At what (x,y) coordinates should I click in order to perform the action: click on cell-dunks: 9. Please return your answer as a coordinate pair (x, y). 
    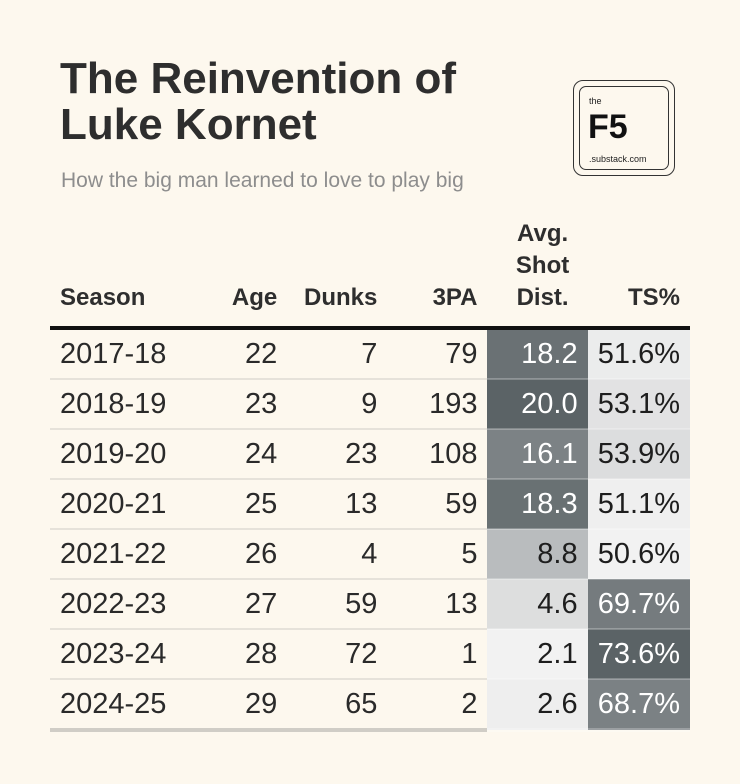
    Looking at the image, I should click on (337, 404).